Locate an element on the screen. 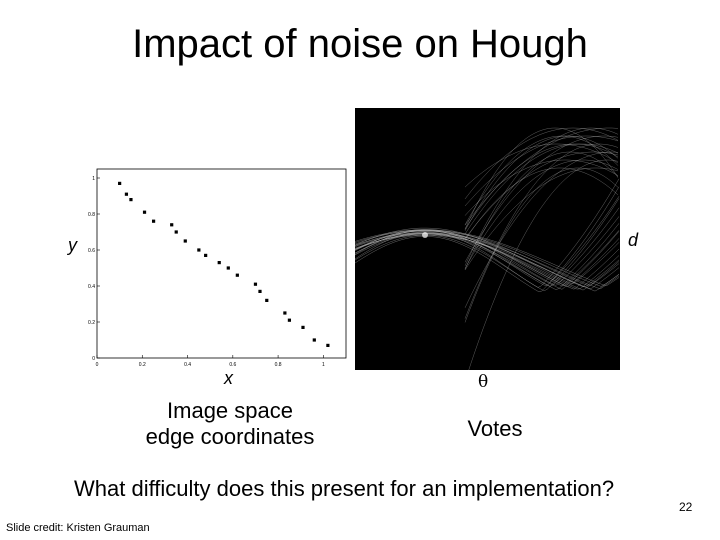  vote-peak is located at coordinates (425, 235).